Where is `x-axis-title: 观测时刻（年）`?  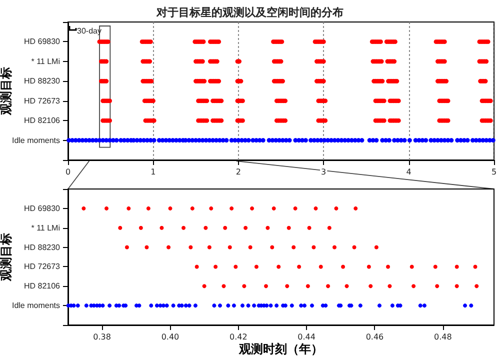 x-axis-title: 观测时刻（年） is located at coordinates (280, 349).